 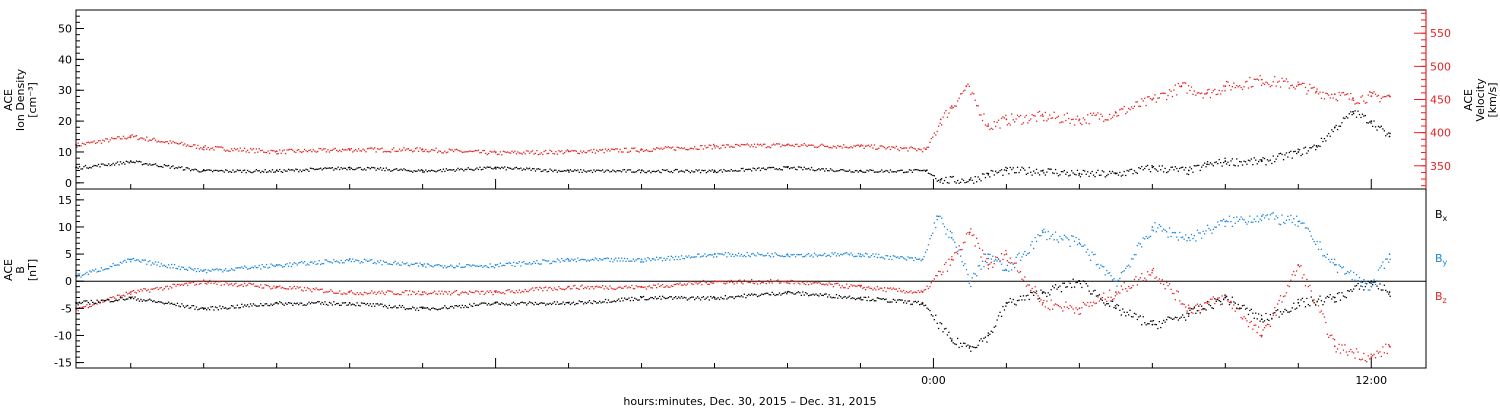 What do you see at coordinates (951, 259) in the screenshot?
I see `bz-series-marker` at bounding box center [951, 259].